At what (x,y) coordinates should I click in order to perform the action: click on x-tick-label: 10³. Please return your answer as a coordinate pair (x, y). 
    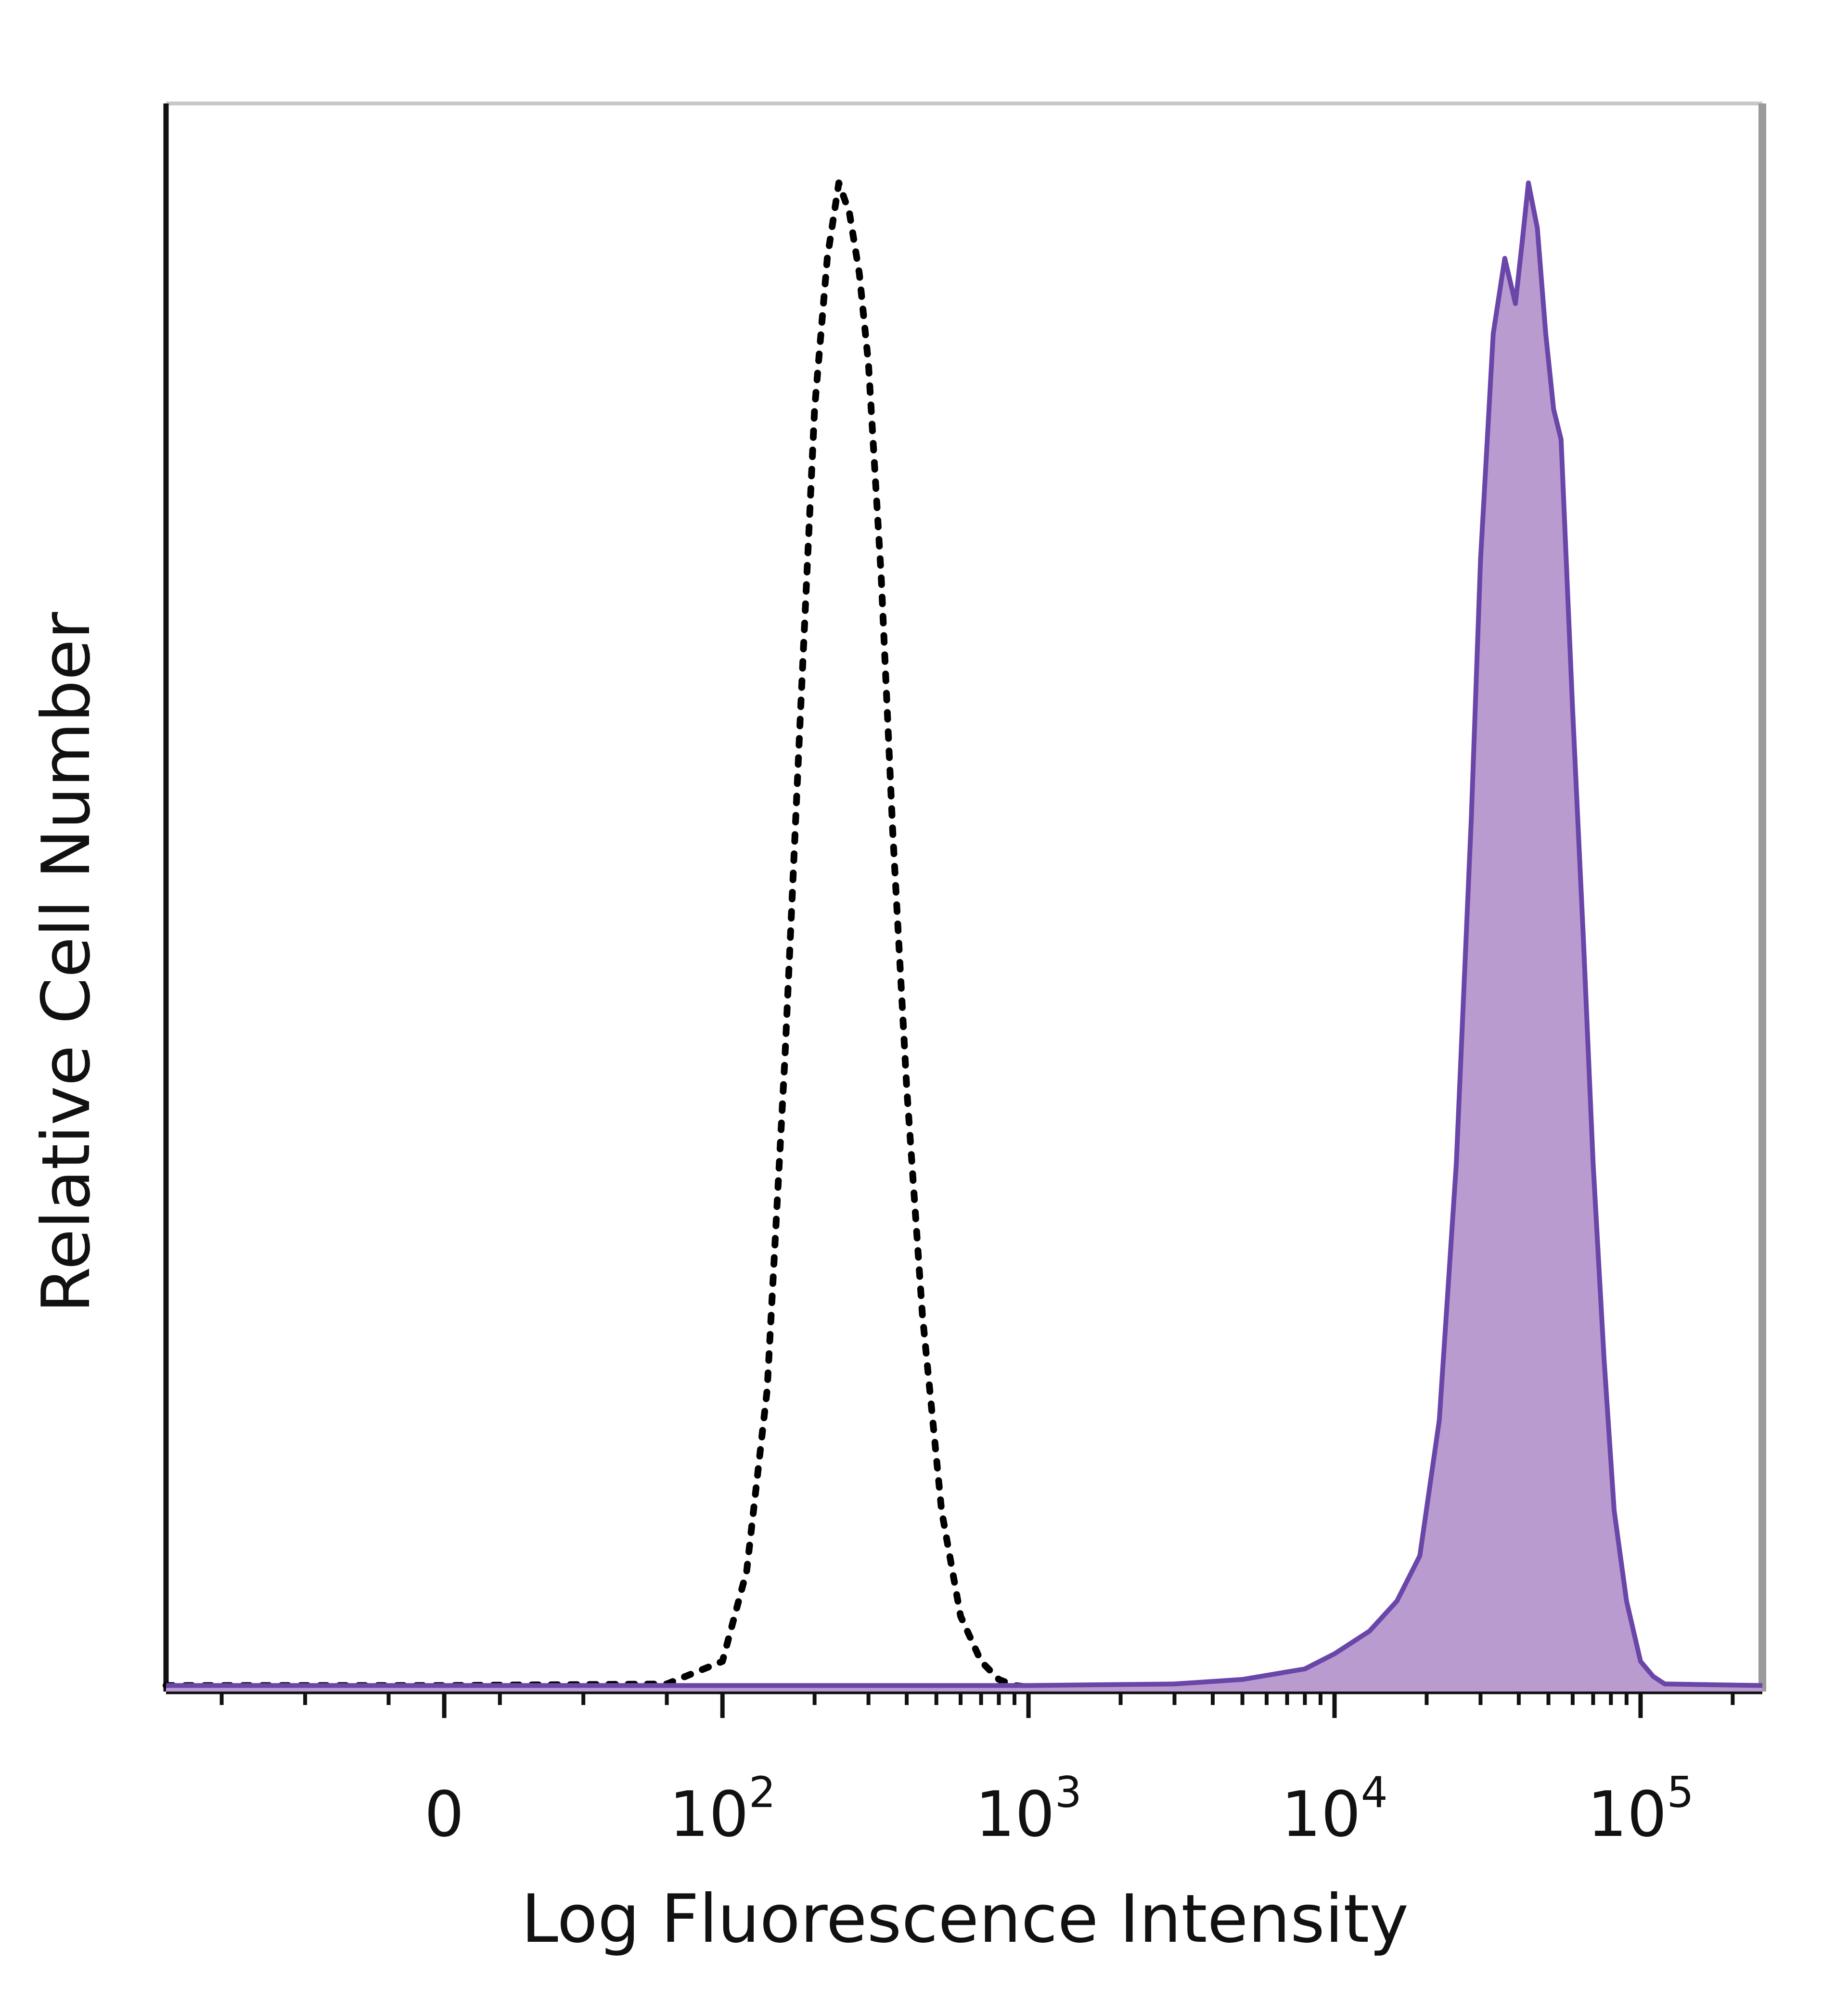
    Looking at the image, I should click on (1028, 1809).